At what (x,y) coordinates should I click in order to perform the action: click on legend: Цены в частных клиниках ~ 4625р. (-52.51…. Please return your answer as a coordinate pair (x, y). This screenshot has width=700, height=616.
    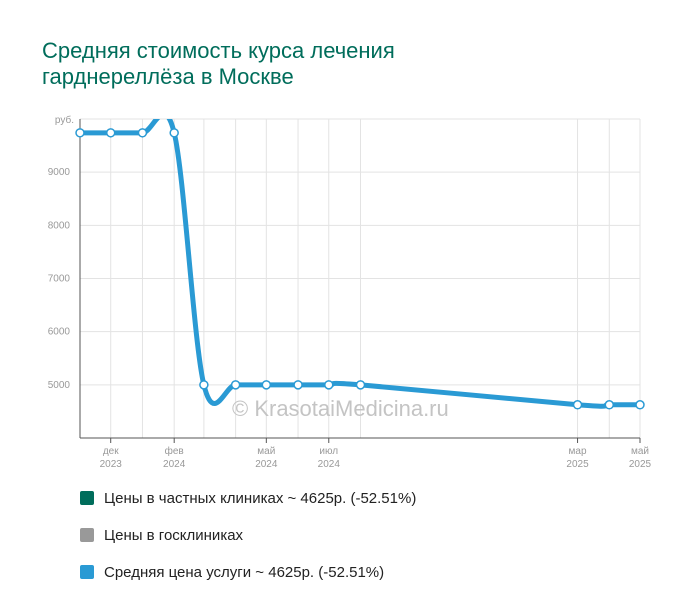
    Looking at the image, I should click on (248, 543).